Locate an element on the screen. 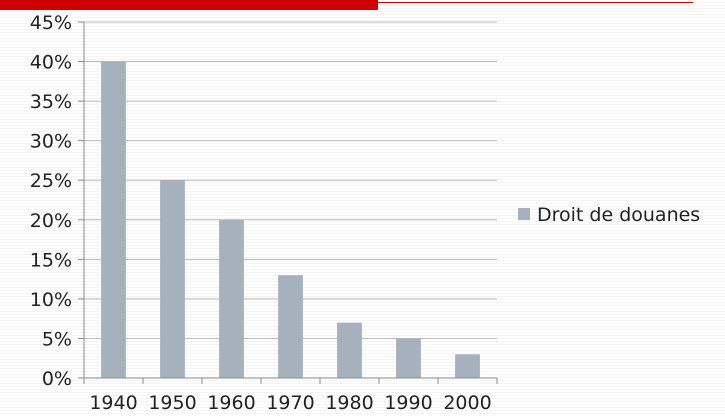  y-tick-label: 45% is located at coordinates (51, 23).